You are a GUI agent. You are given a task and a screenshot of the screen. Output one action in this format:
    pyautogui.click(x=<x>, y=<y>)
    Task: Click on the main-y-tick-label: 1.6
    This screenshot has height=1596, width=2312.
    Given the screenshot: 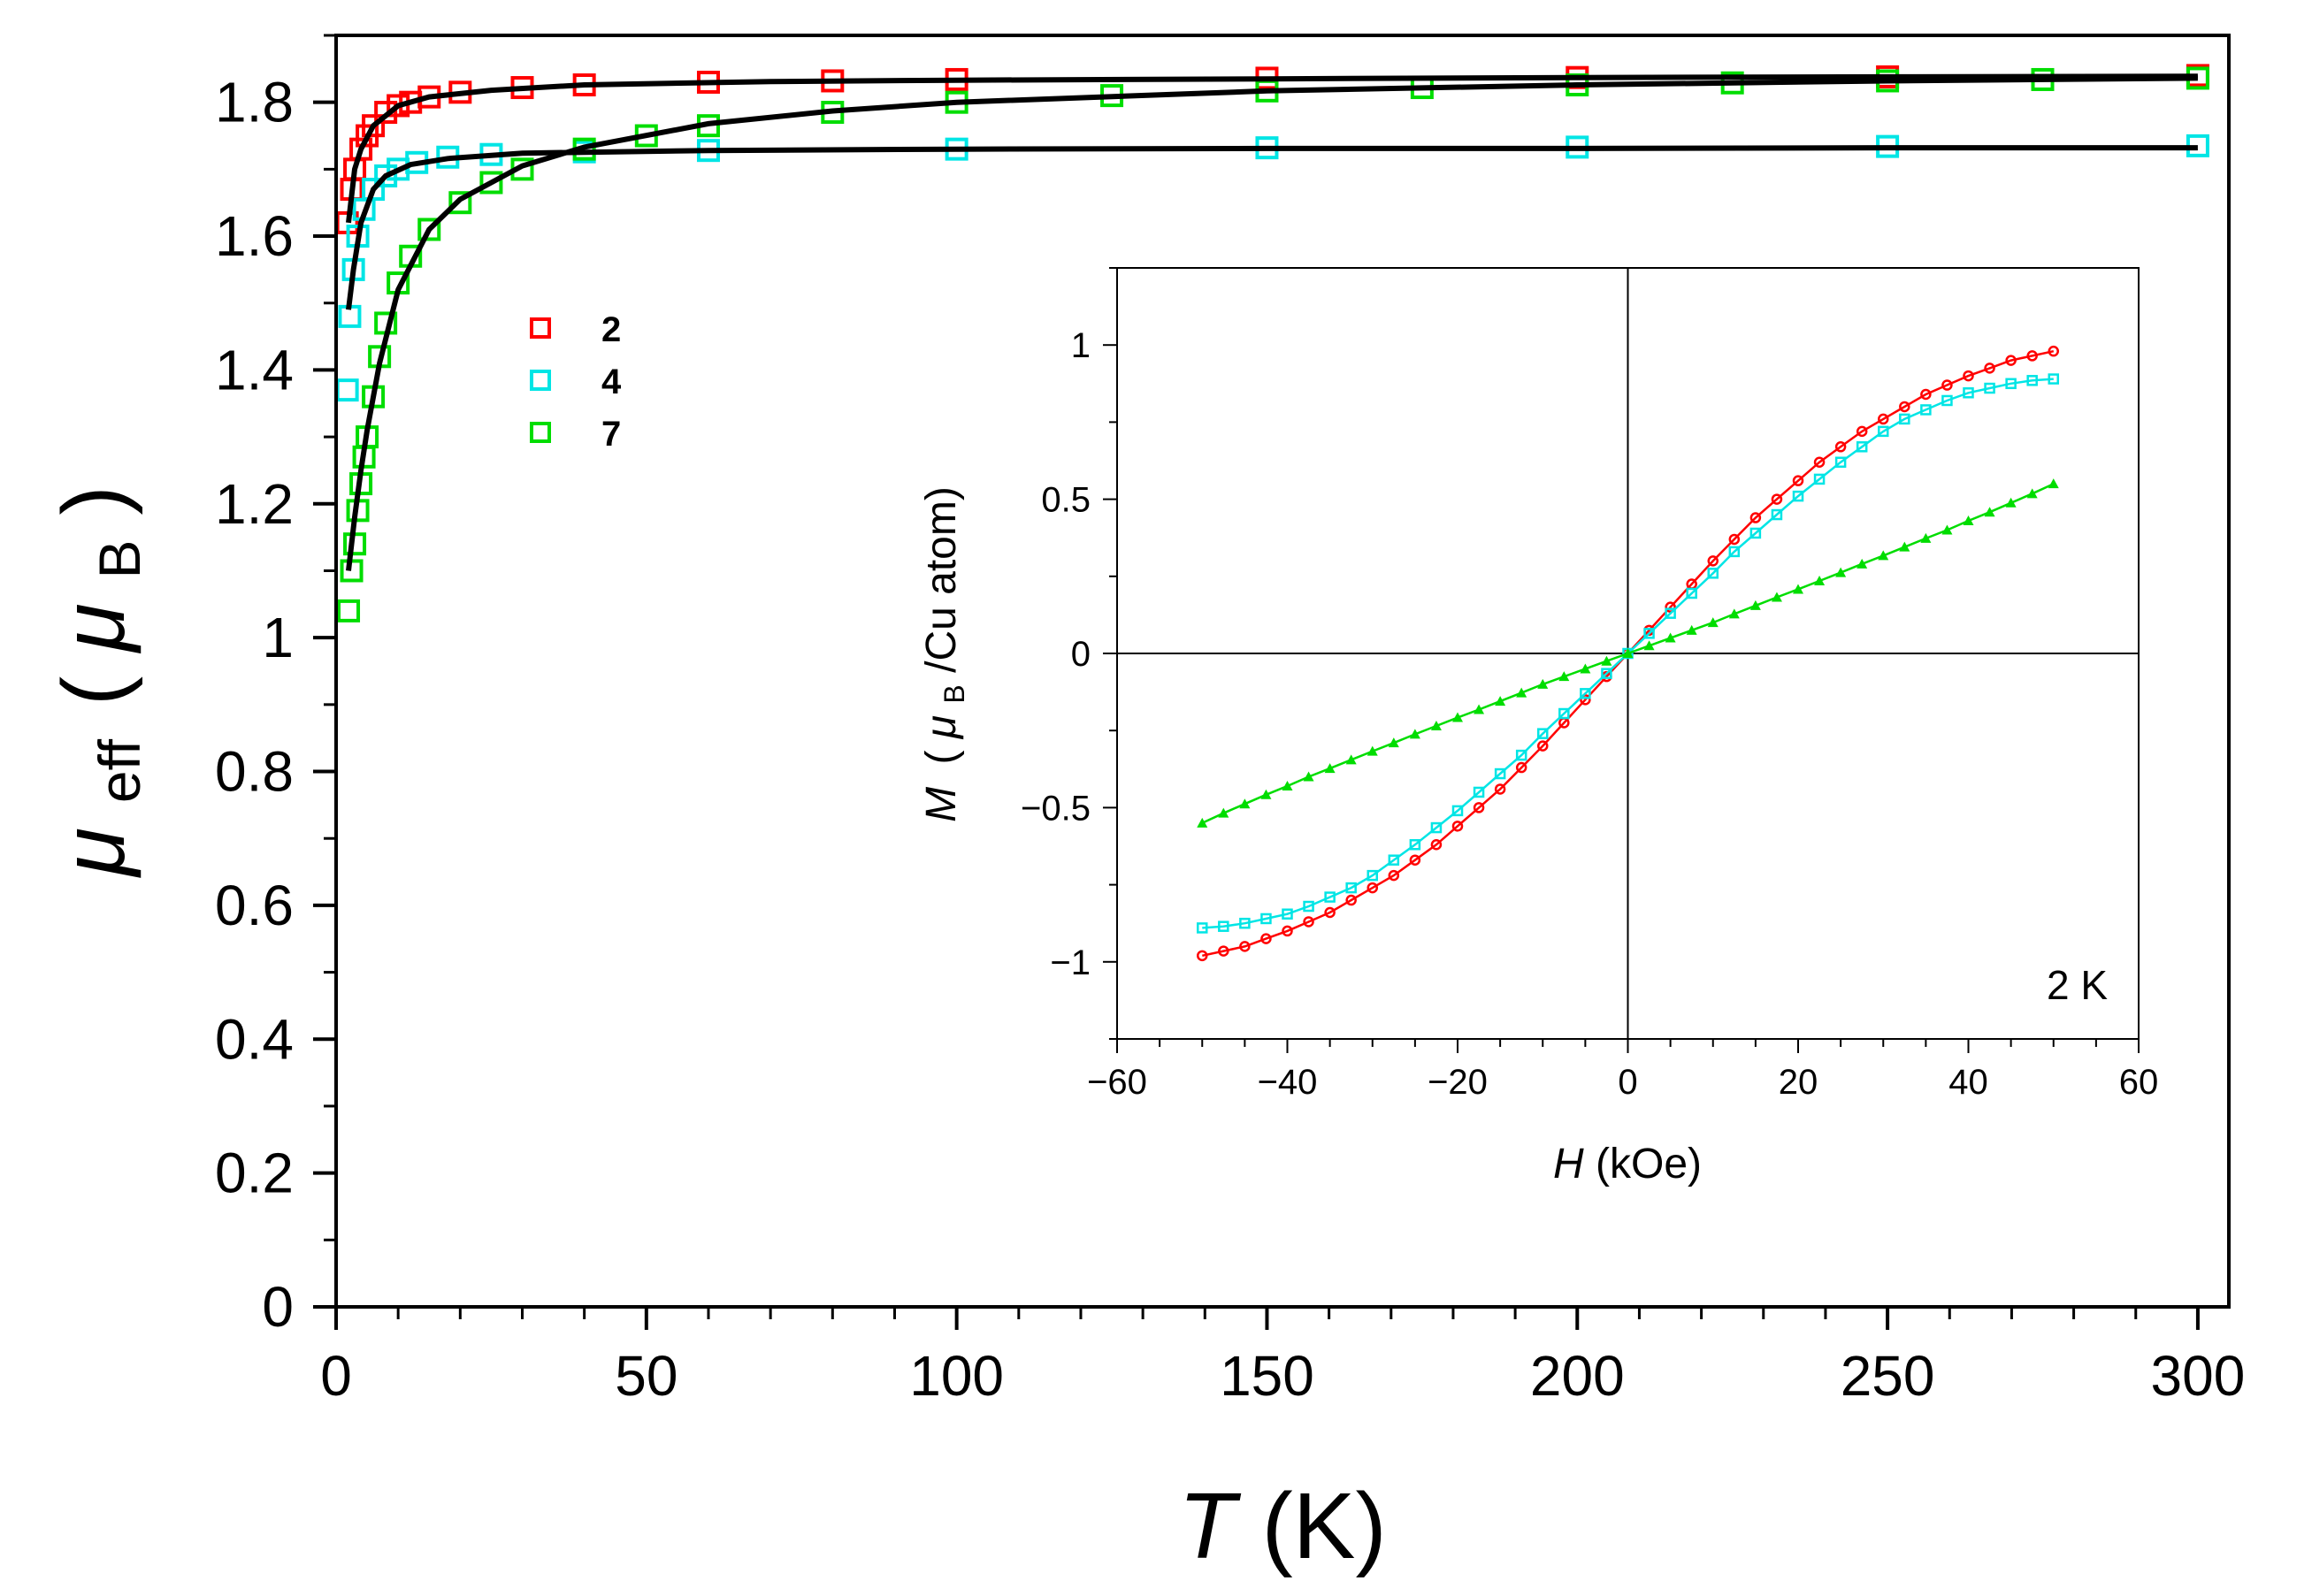 What is the action you would take?
    pyautogui.click(x=255, y=236)
    